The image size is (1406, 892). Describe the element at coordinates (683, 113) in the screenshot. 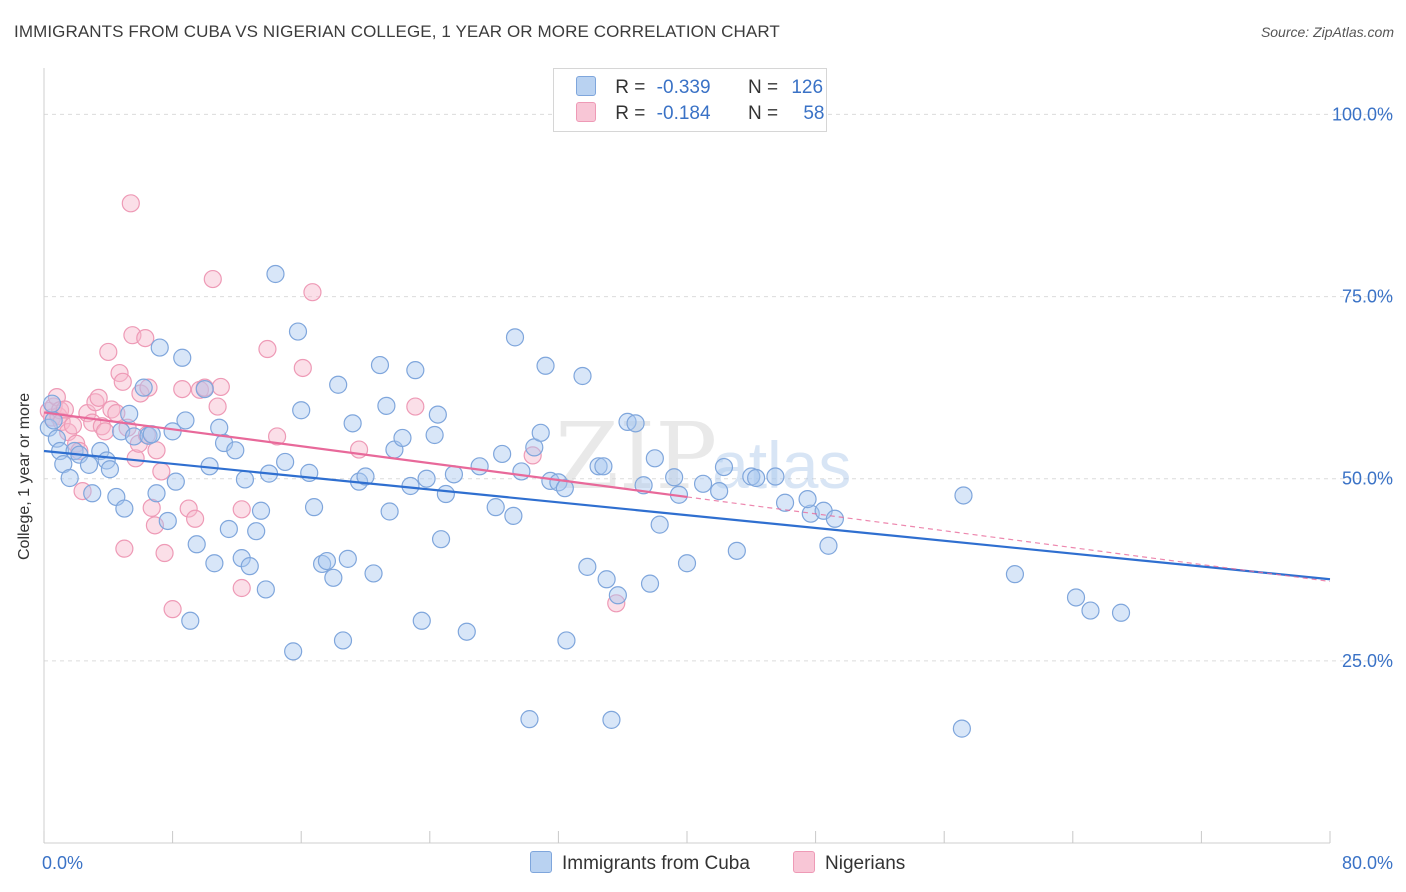

I see `legend-r-value-nigerians: -0.184` at that location.